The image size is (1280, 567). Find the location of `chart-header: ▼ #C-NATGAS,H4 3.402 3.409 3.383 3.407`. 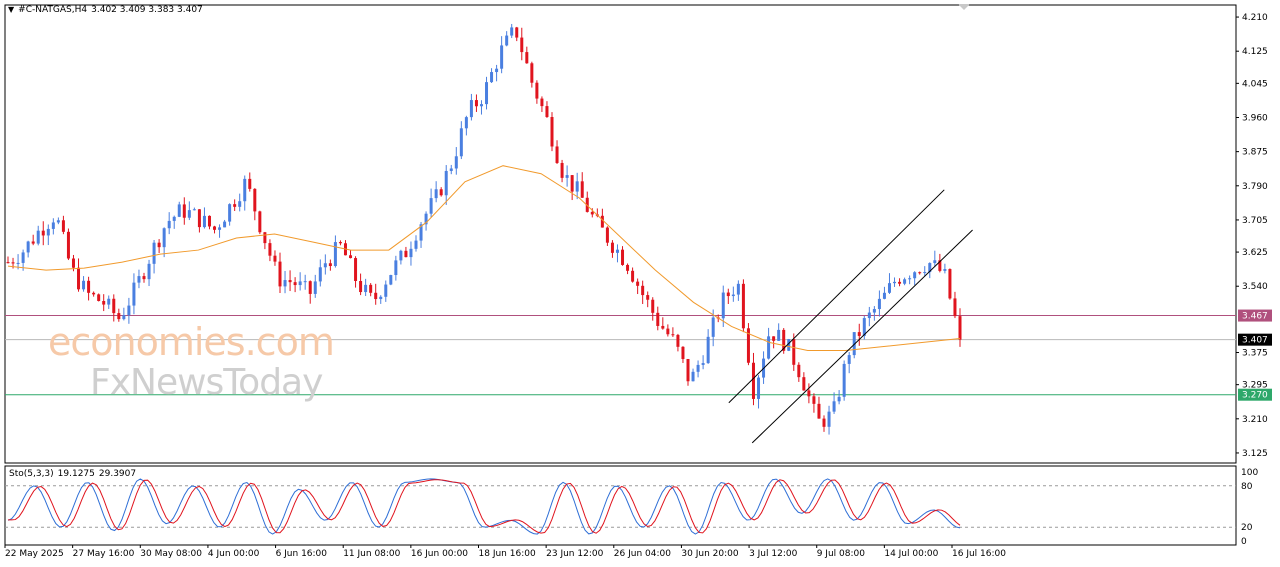

chart-header: ▼ #C-NATGAS,H4 3.402 3.409 3.383 3.407 is located at coordinates (105, 10).